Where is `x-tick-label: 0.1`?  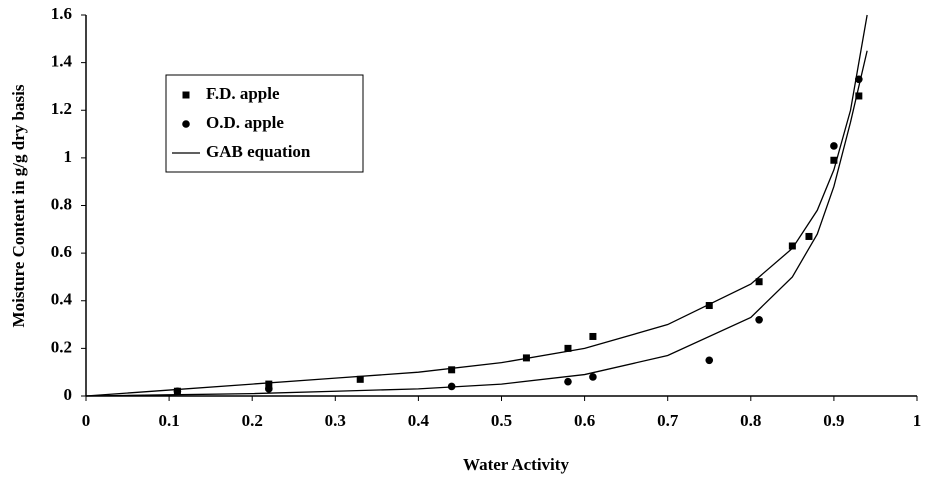 x-tick-label: 0.1 is located at coordinates (168, 420).